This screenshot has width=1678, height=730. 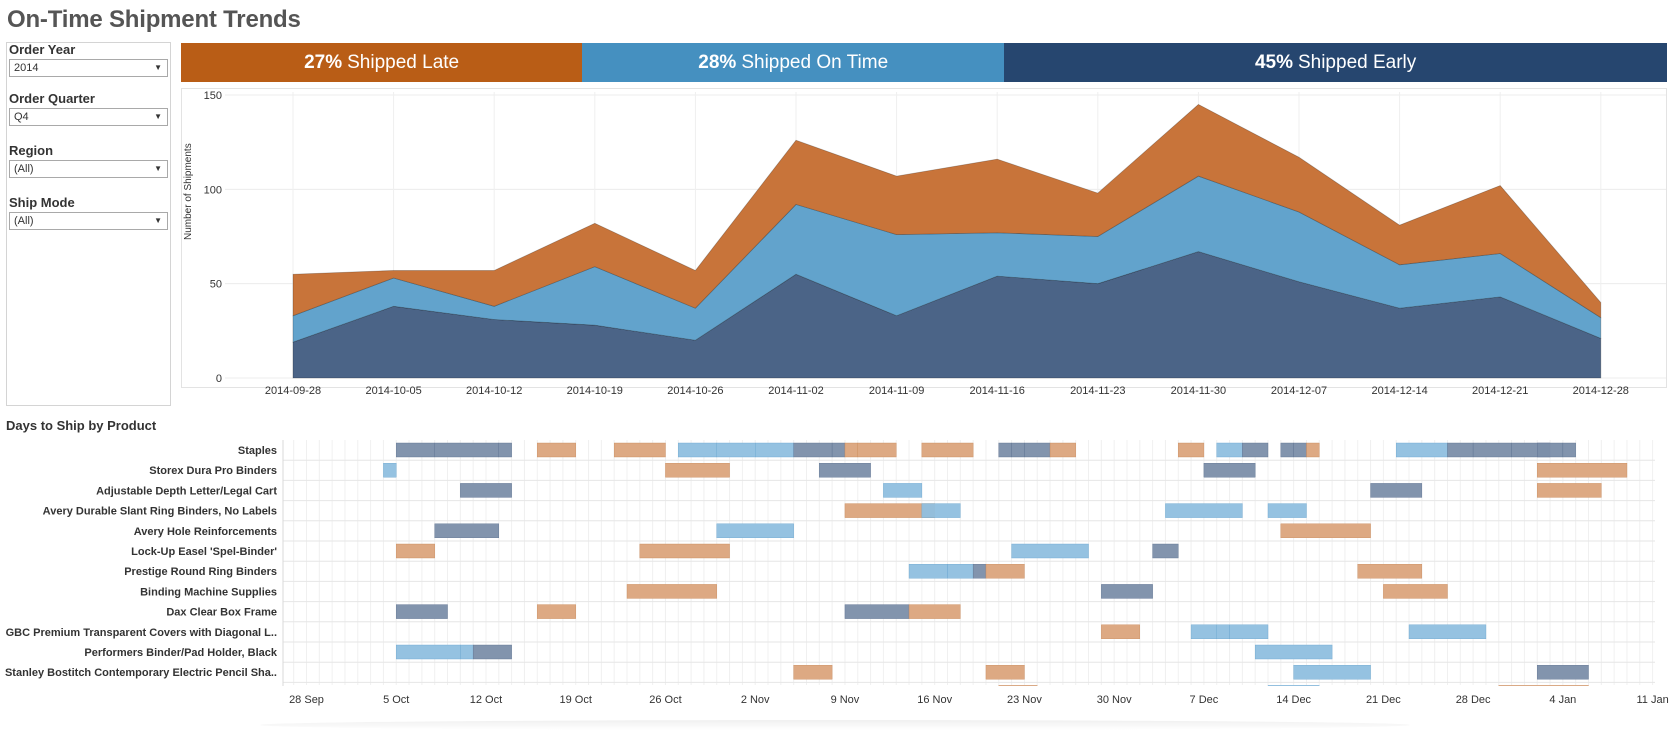 I want to click on late-segment: 27% Shipped Late, so click(x=382, y=62).